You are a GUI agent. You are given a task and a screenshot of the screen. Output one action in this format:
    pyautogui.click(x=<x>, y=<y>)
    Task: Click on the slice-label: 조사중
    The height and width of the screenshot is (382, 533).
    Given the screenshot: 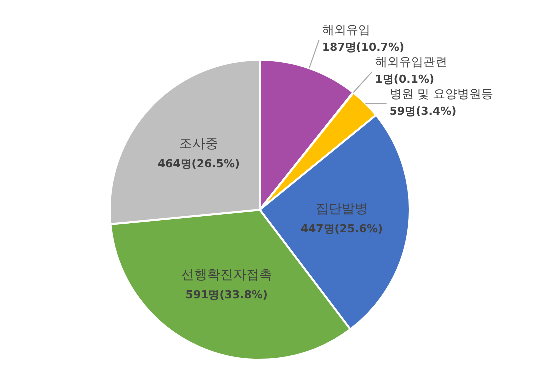 What is the action you would take?
    pyautogui.click(x=198, y=144)
    